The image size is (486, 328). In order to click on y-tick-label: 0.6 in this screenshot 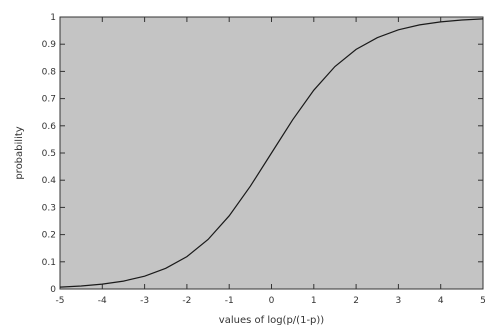, I will do `click(49, 127)`.